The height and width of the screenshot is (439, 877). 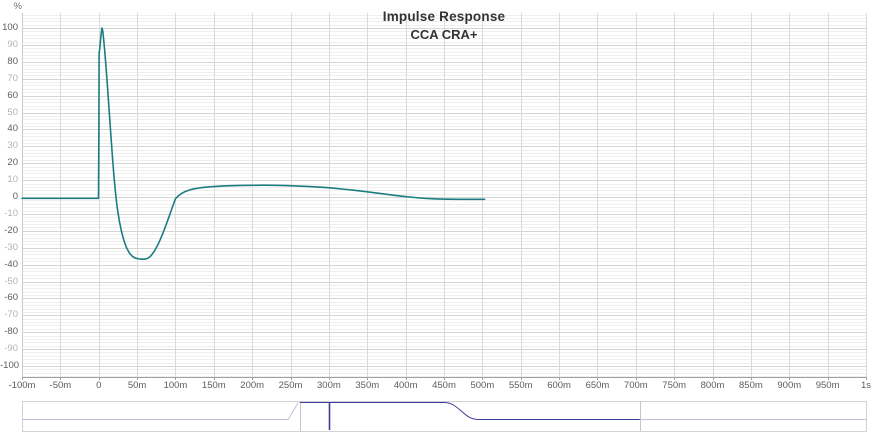 I want to click on y-tick-label: -10, so click(x=11, y=213).